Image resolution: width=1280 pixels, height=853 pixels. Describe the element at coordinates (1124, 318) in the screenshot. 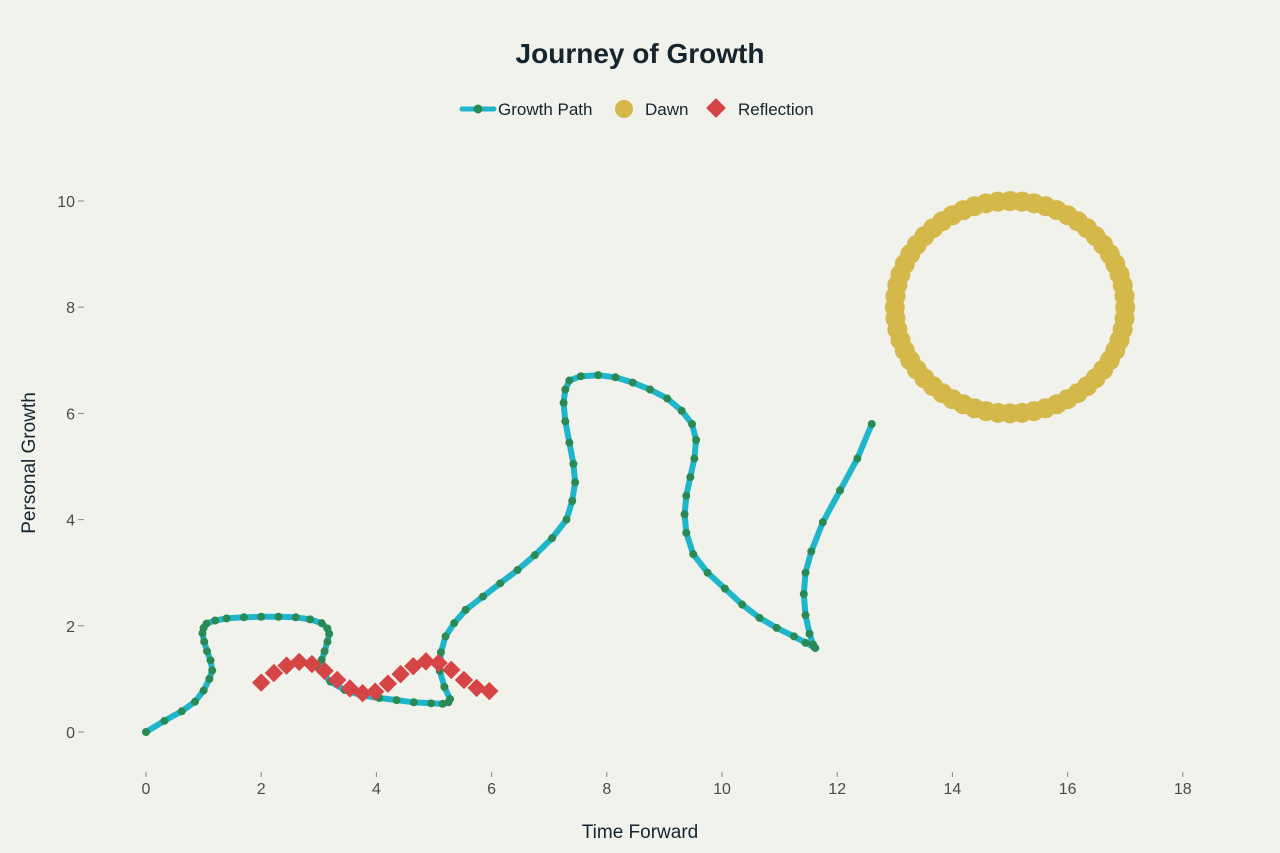

I see `dawn-point` at that location.